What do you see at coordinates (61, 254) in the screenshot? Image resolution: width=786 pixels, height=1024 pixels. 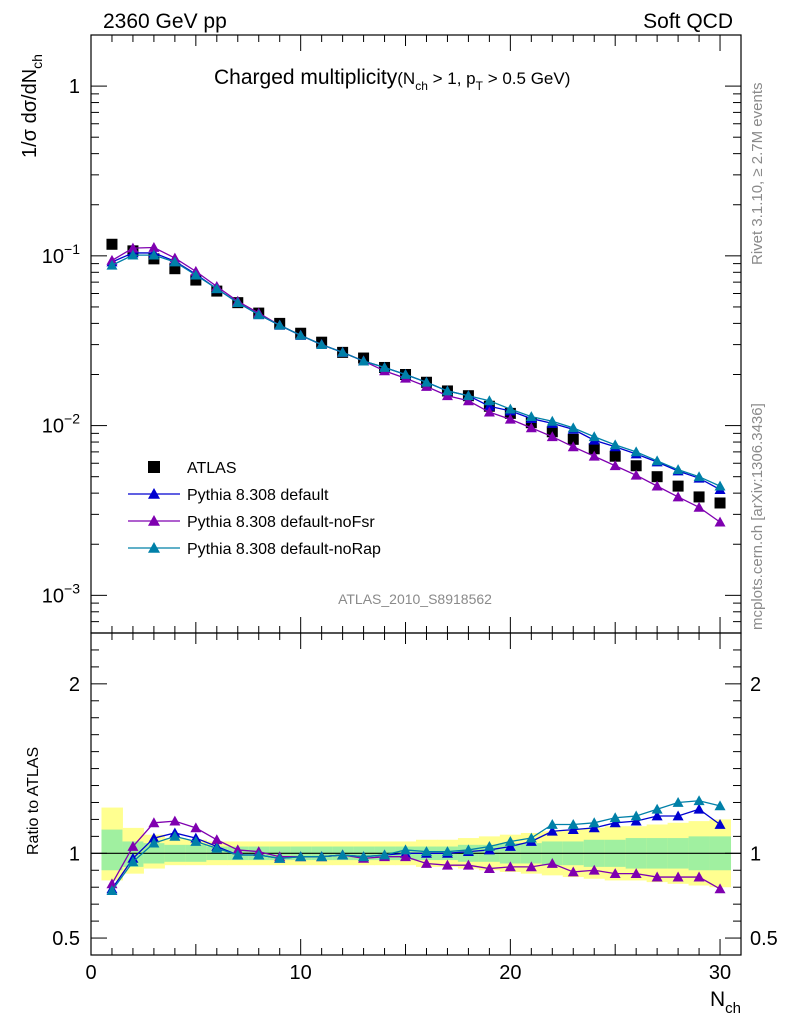 I see `y-tick-label: 10⁻¹` at bounding box center [61, 254].